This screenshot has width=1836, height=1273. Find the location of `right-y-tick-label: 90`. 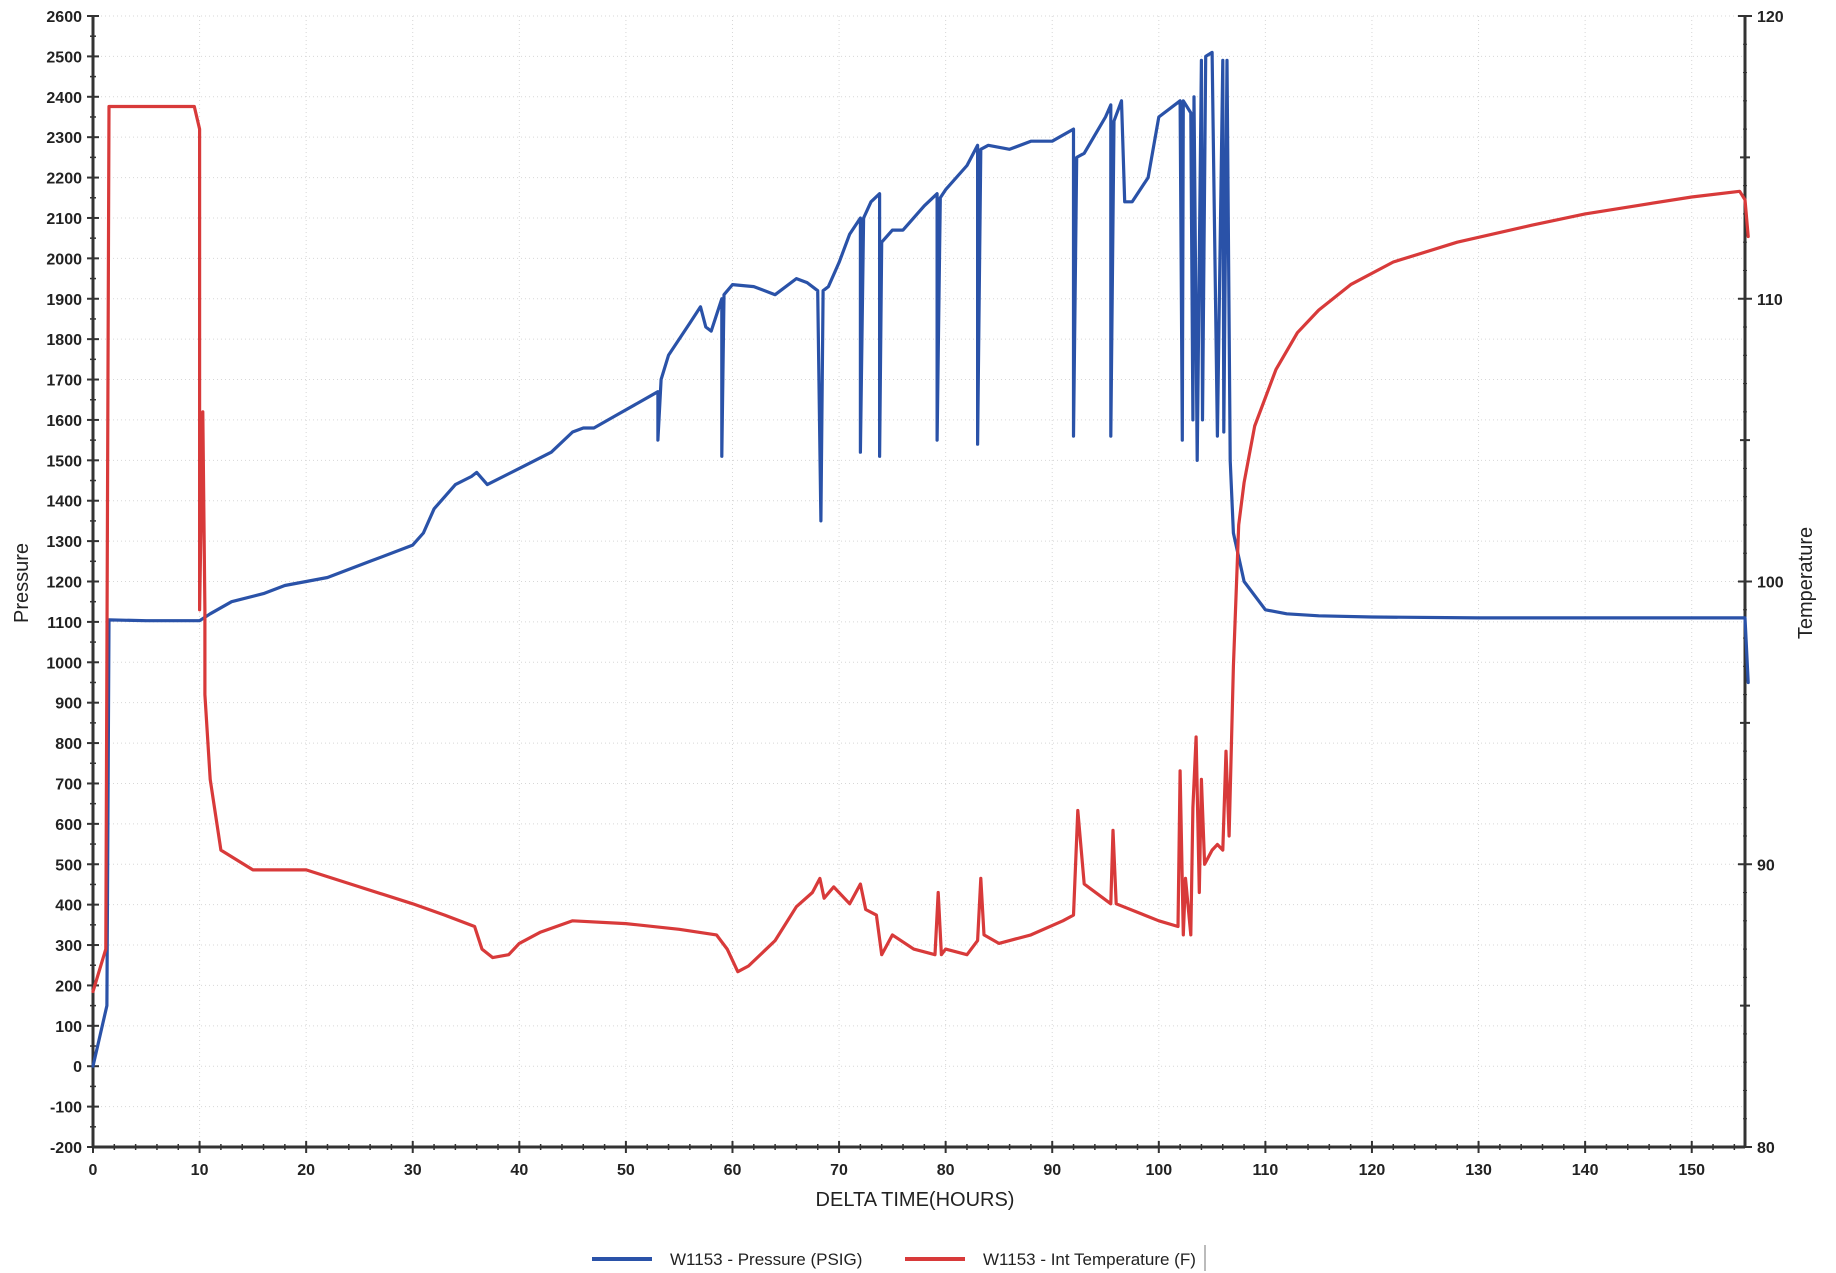

right-y-tick-label: 90 is located at coordinates (1766, 865).